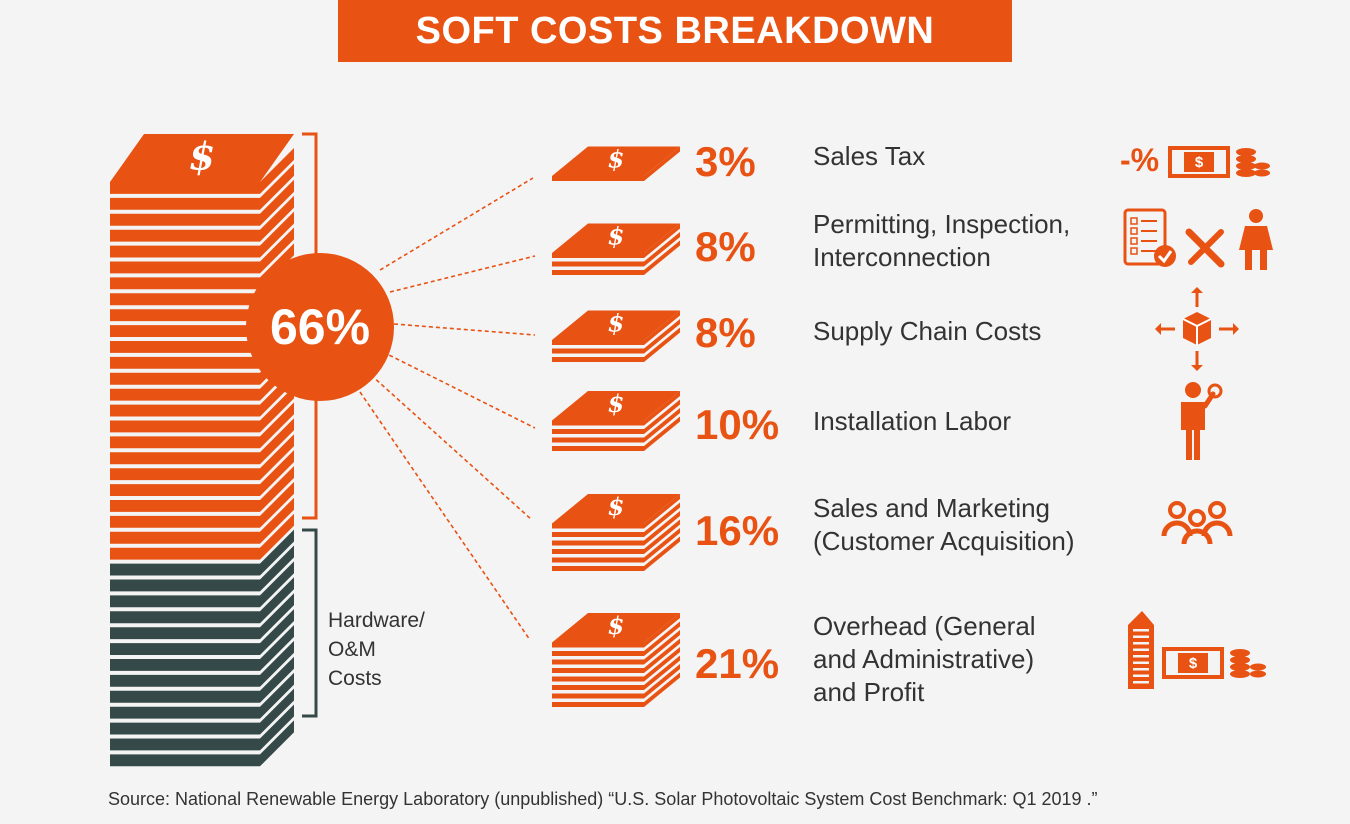 This screenshot has height=824, width=1350. What do you see at coordinates (310, 425) in the screenshot?
I see `brackets` at bounding box center [310, 425].